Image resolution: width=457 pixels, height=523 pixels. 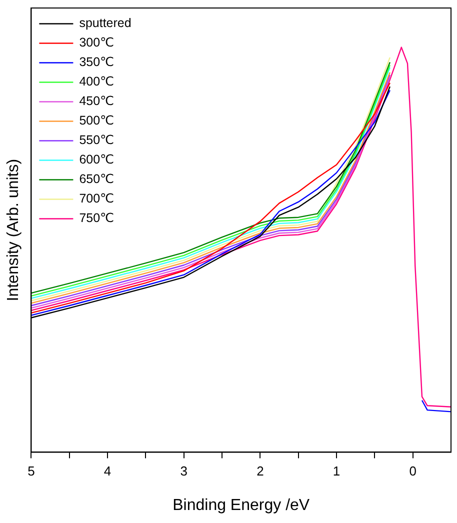 What do you see at coordinates (31, 471) in the screenshot?
I see `x-tick-label: 5` at bounding box center [31, 471].